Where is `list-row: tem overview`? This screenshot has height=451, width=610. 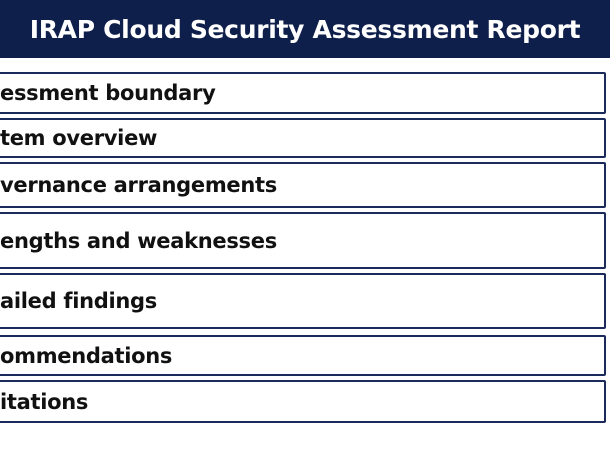 list-row: tem overview is located at coordinates (303, 138).